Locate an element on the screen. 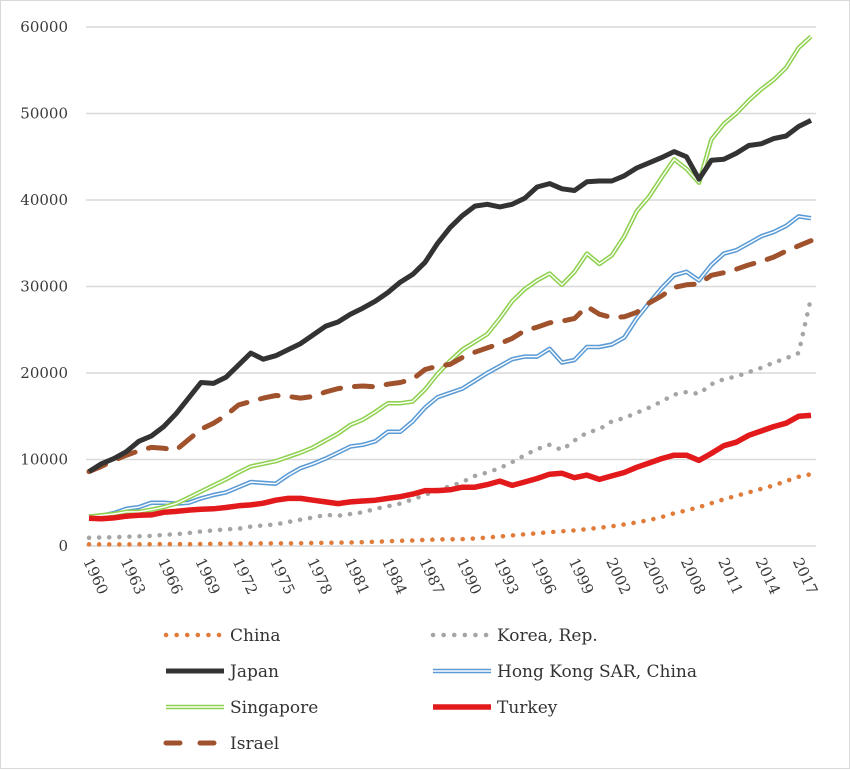 This screenshot has width=850, height=770. legend-item: China is located at coordinates (221, 636).